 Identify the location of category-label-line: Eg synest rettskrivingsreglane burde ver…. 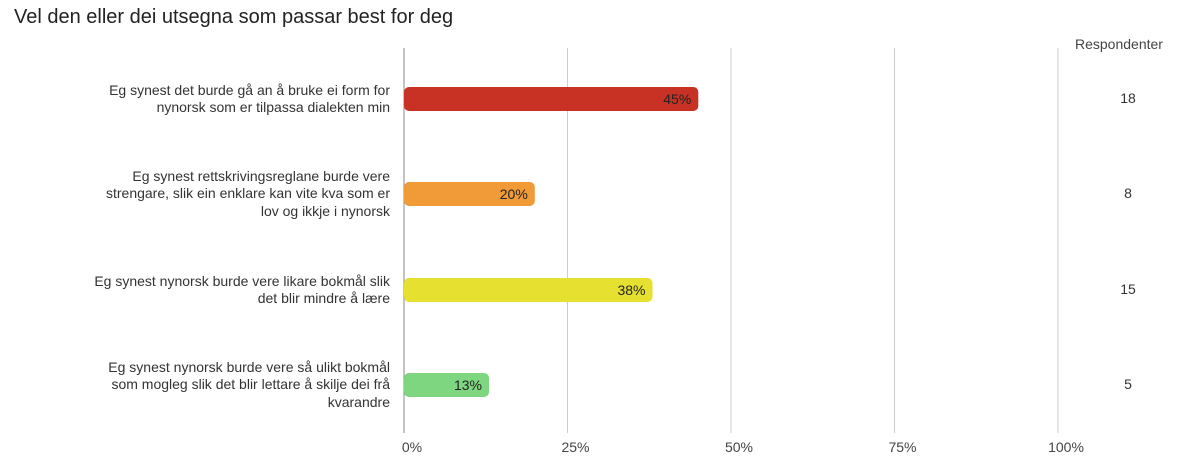
(261, 175).